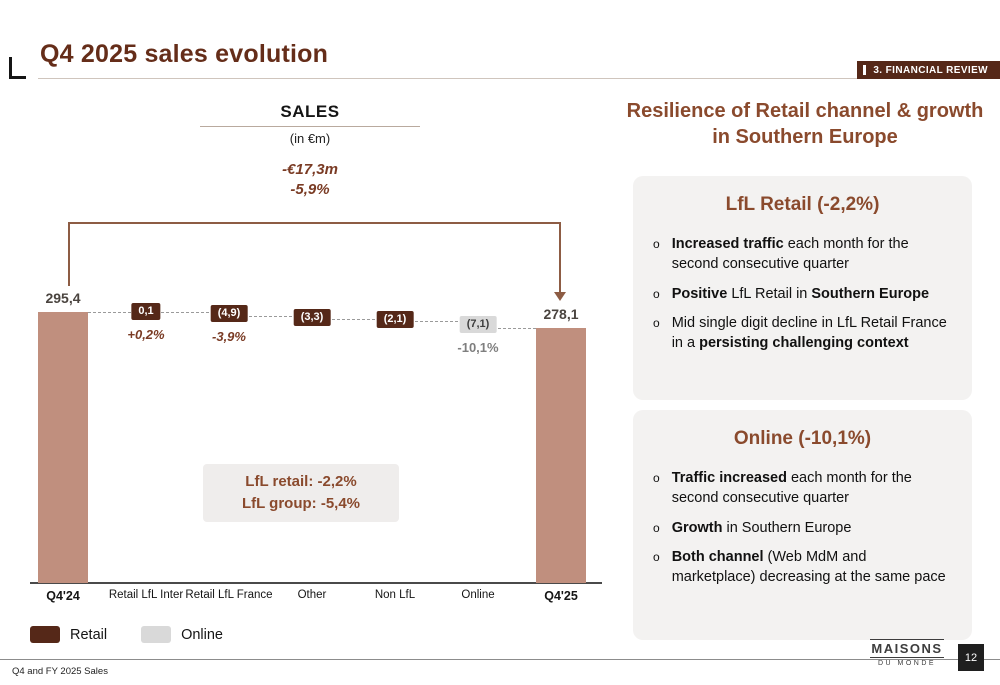 The image size is (1000, 685). I want to click on brand-logo: MAISONS DU MONDE, so click(907, 653).